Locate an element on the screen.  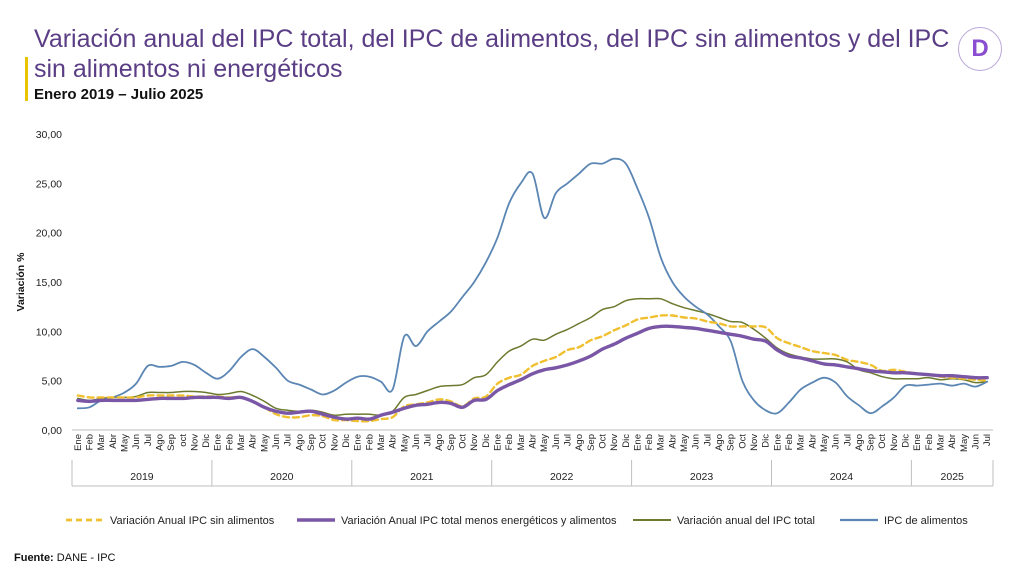
source-note: Fuente: DANE - IPC is located at coordinates (64, 558).